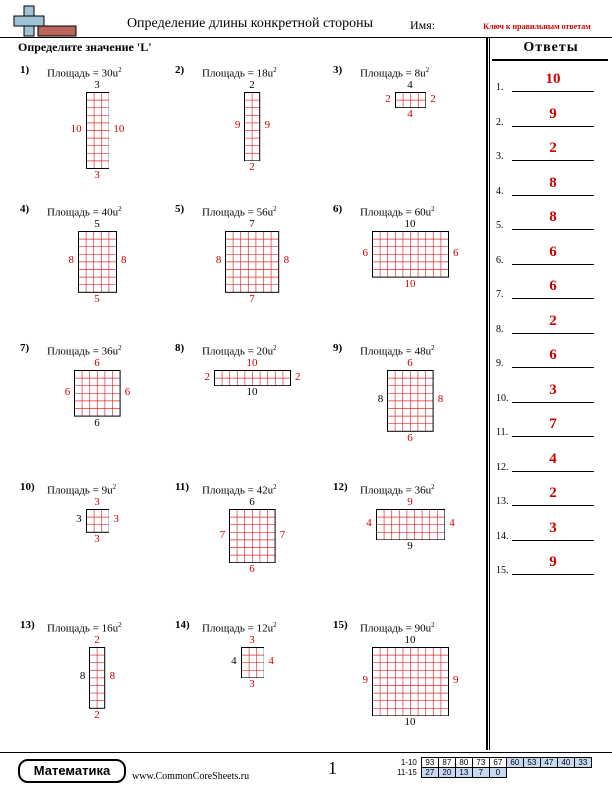 Image resolution: width=612 pixels, height=792 pixels. Describe the element at coordinates (238, 628) in the screenshot. I see `area-text: Площадь = 12u` at that location.